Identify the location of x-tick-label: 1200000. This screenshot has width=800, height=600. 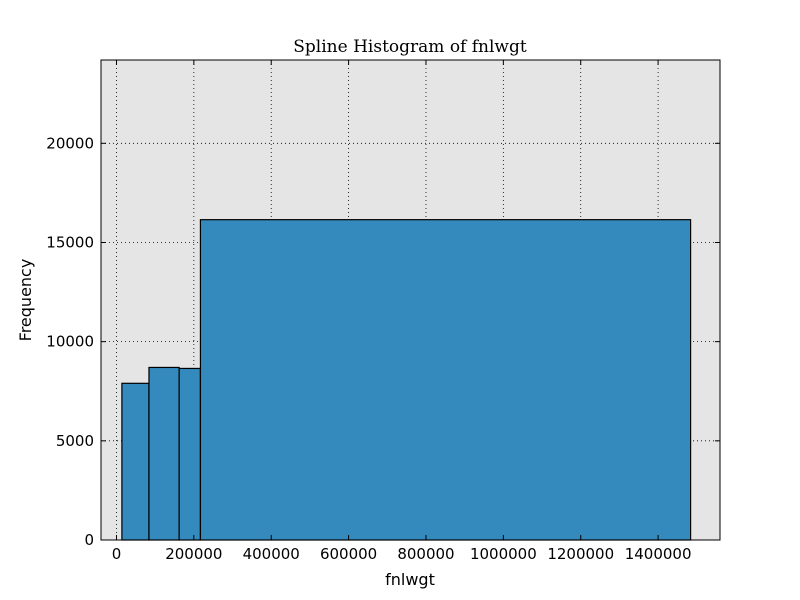
(580, 554).